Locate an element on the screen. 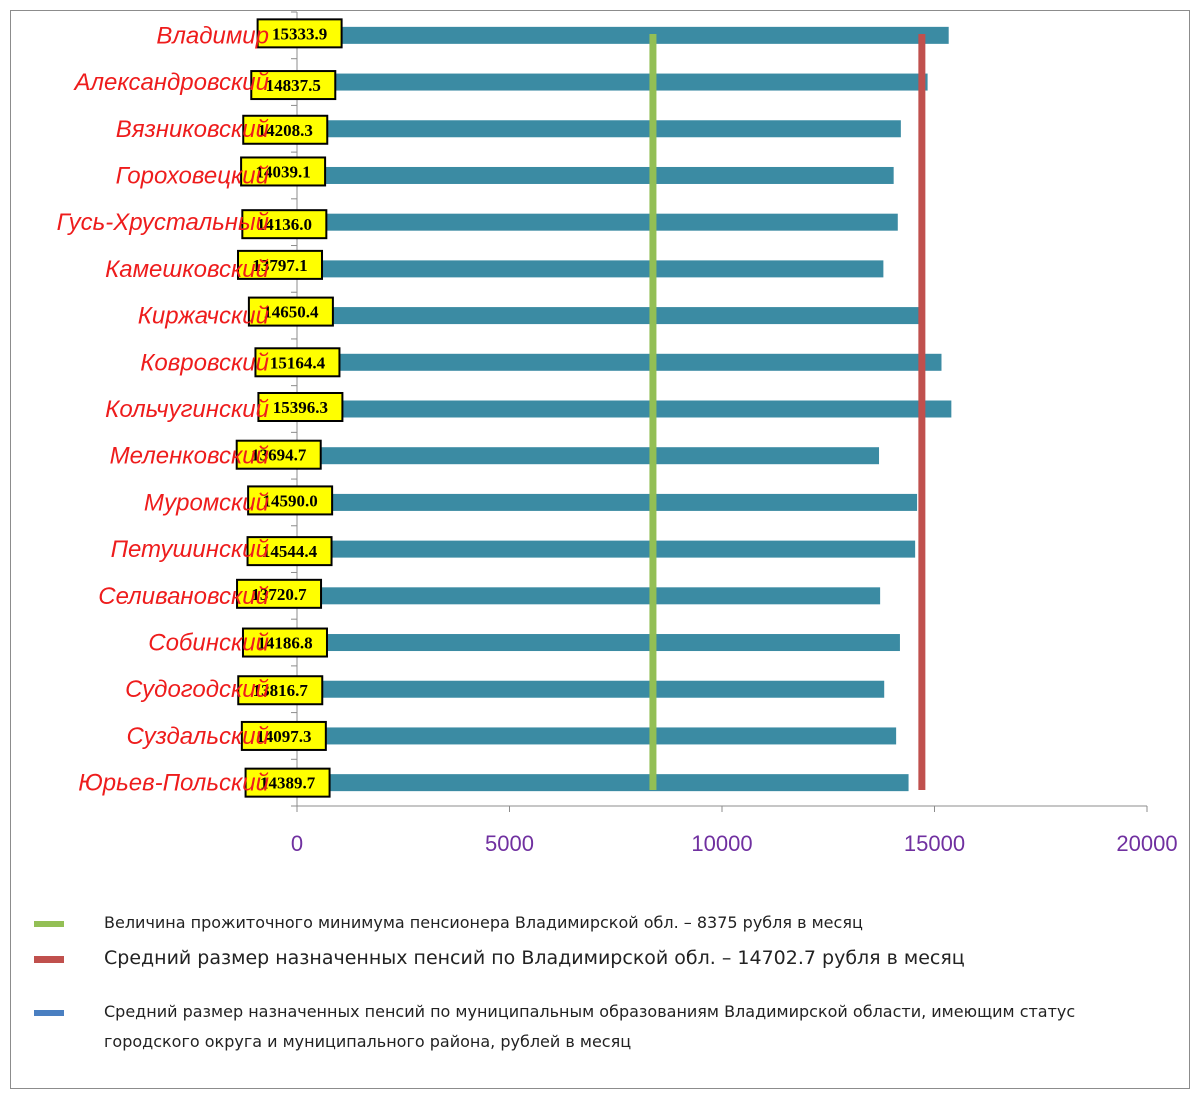 The width and height of the screenshot is (1202, 1099). category-label: Селивановский is located at coordinates (183, 596).